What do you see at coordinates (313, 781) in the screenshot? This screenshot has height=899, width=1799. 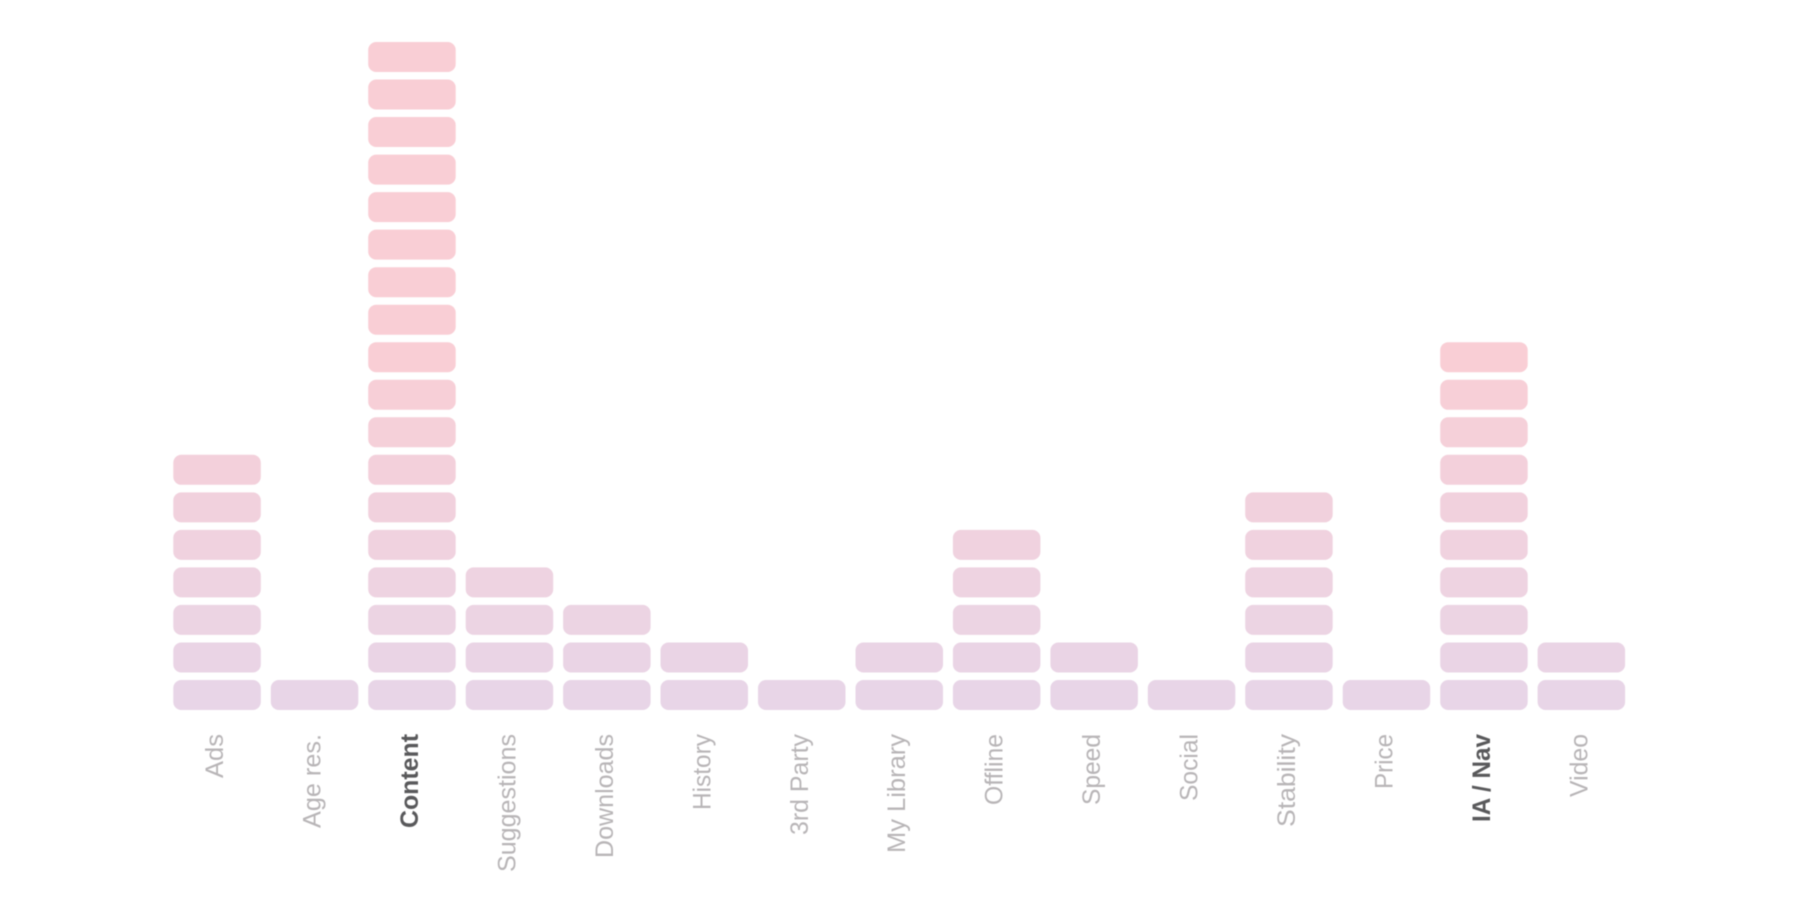 I see `svg-text: Age res.` at bounding box center [313, 781].